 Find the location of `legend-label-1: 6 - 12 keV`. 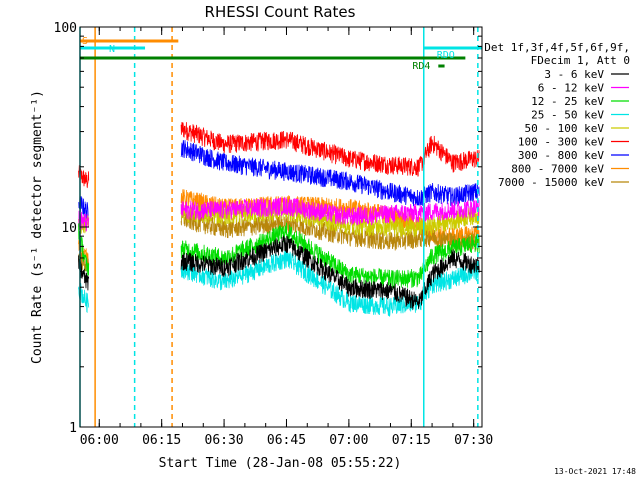

legend-label-1: 6 - 12 keV is located at coordinates (571, 88).